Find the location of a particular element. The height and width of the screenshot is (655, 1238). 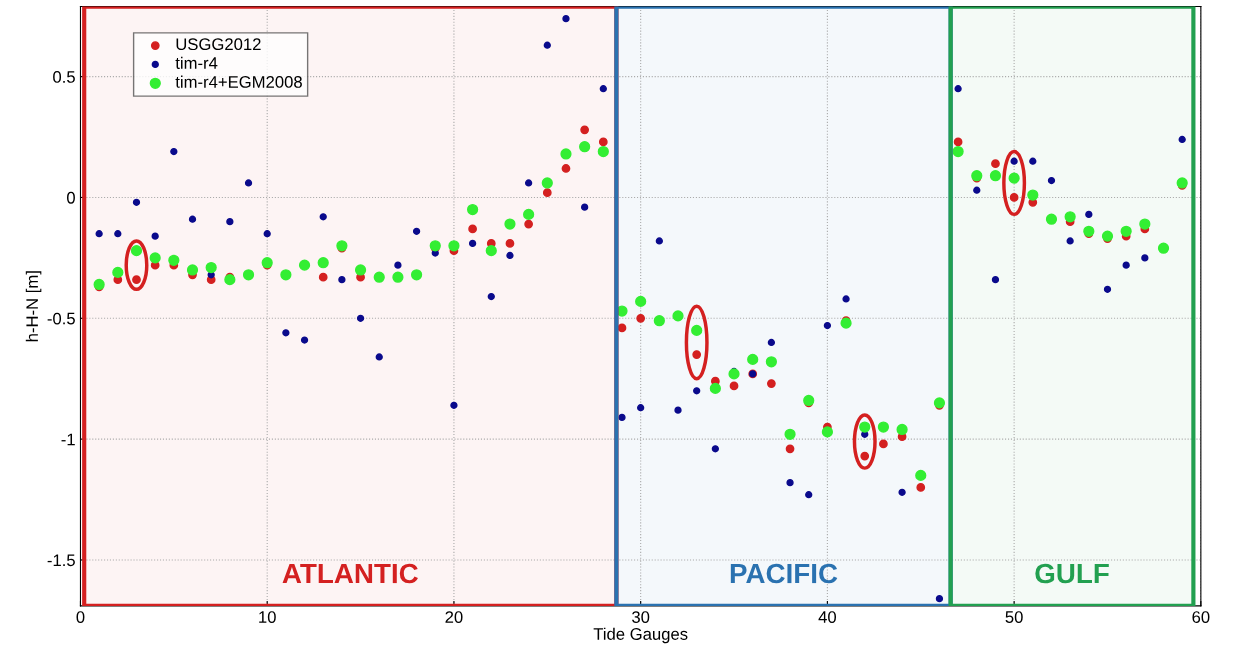

y-tick-label: -1.5 is located at coordinates (61, 560).